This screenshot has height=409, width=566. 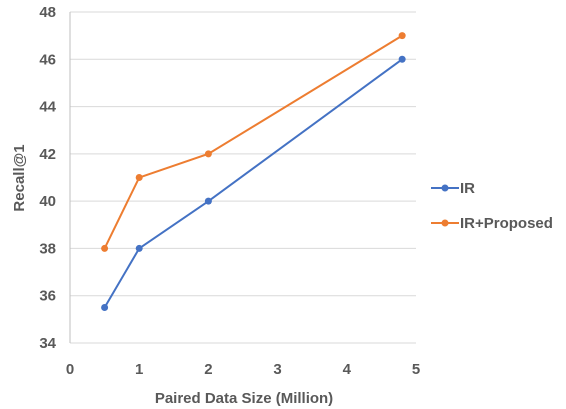 What do you see at coordinates (208, 369) in the screenshot?
I see `x-tick-label: 2` at bounding box center [208, 369].